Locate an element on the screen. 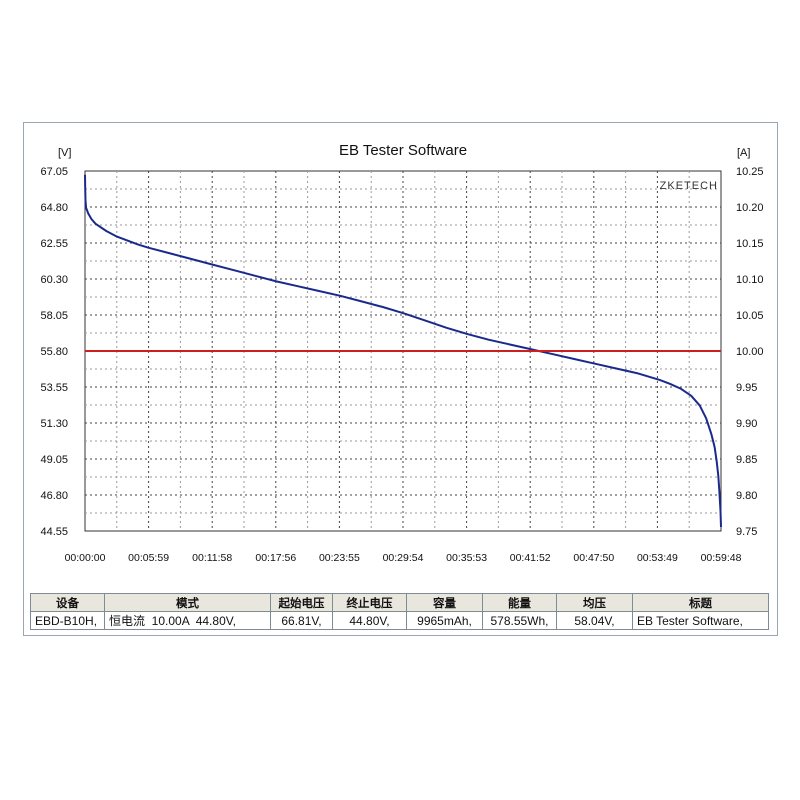 Image resolution: width=800 pixels, height=800 pixels. y-left-tick-label: 51.30 is located at coordinates (54, 424).